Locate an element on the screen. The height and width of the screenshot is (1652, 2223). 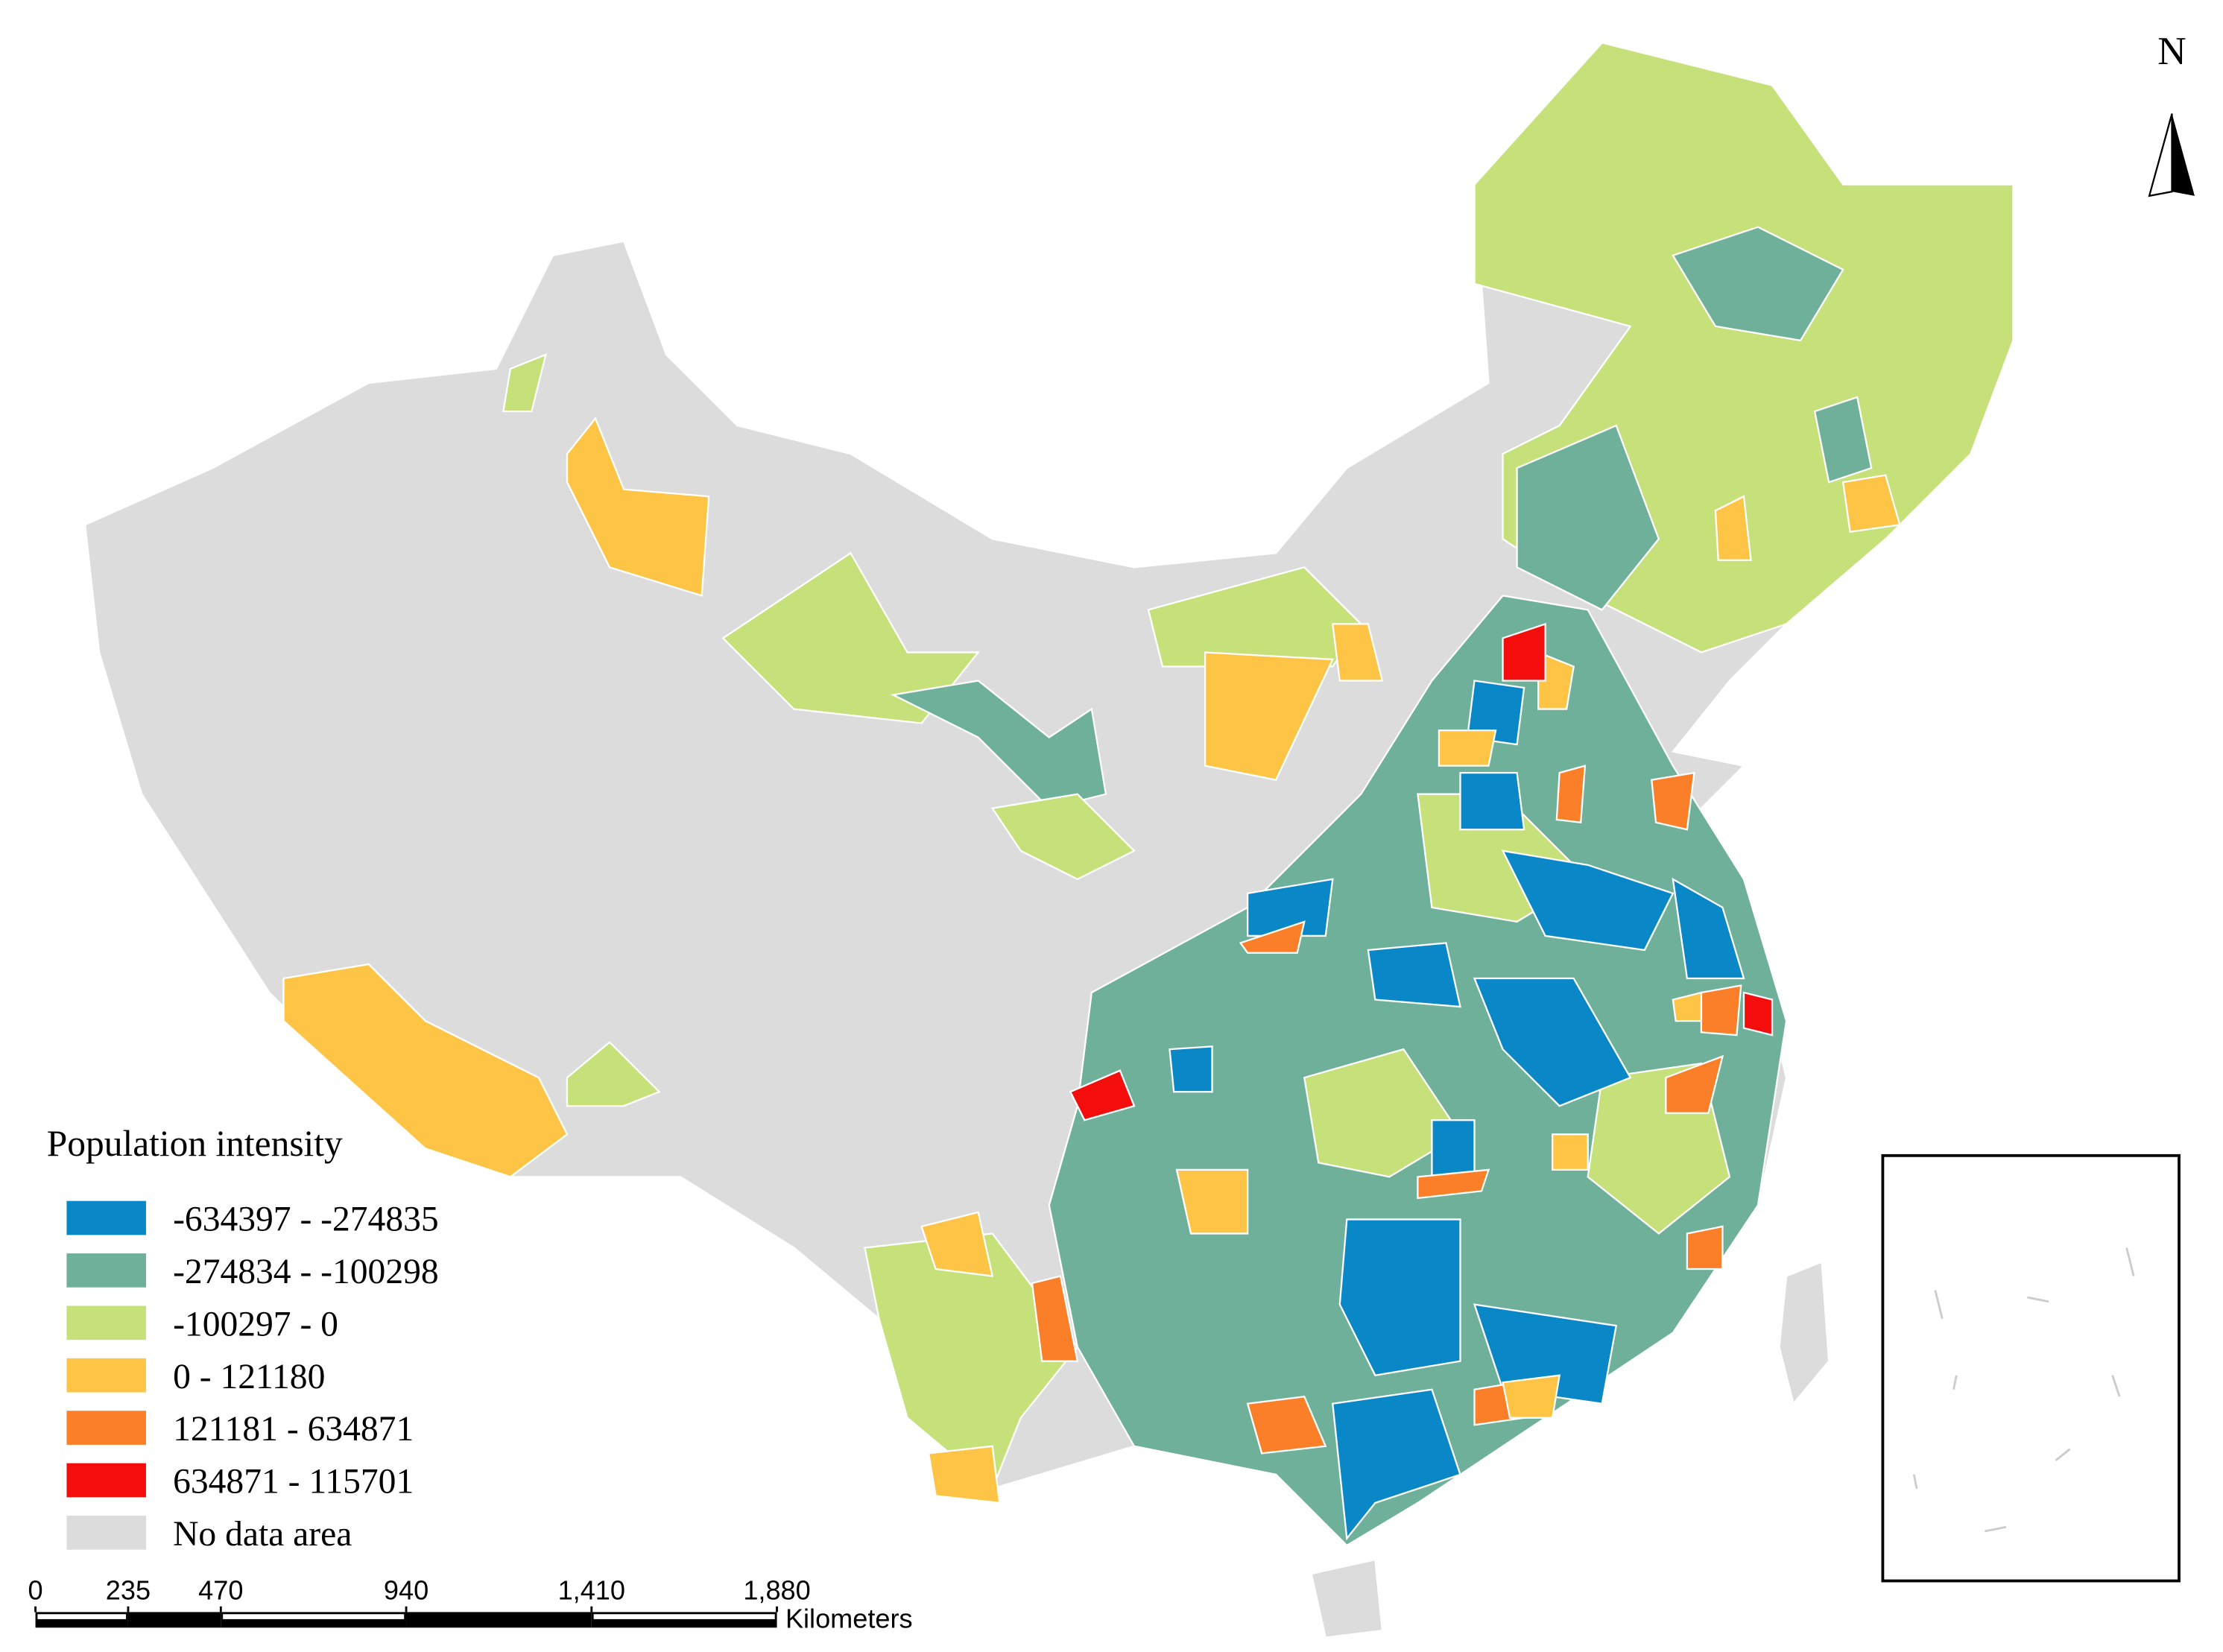
scale-tick-label: 0 is located at coordinates (35, 1590).